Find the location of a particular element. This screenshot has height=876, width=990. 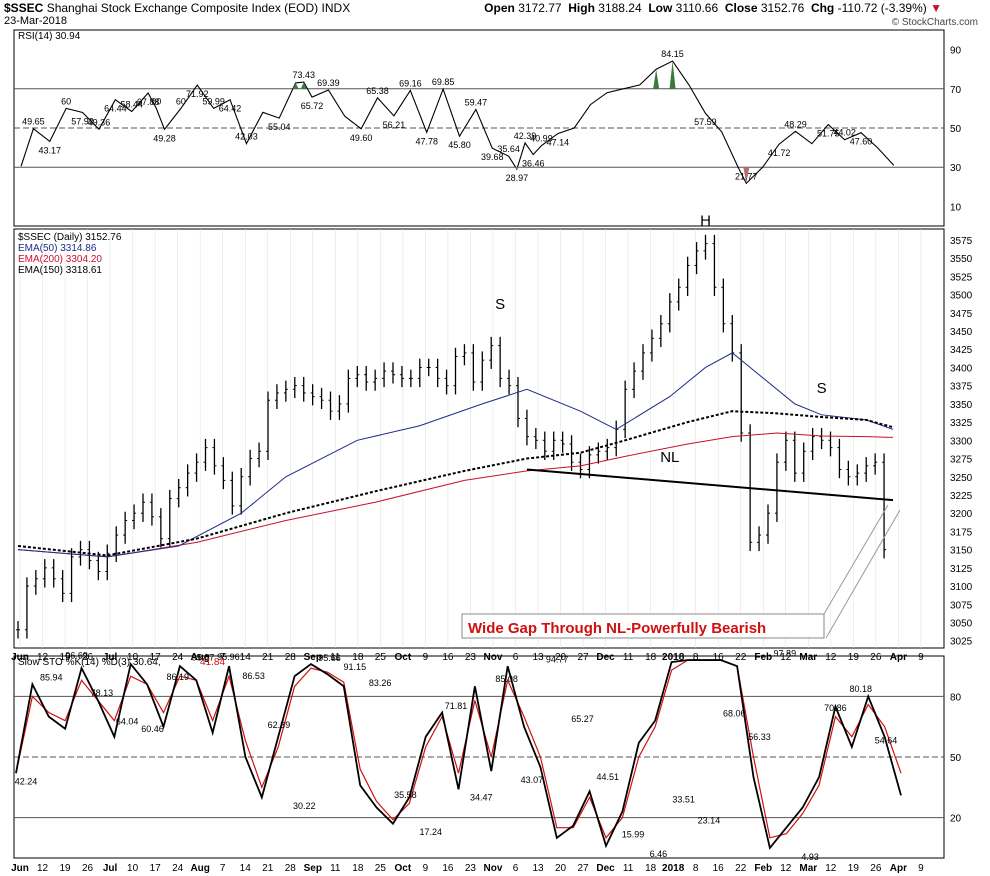

rsi-y-tick: 50 is located at coordinates (956, 129).